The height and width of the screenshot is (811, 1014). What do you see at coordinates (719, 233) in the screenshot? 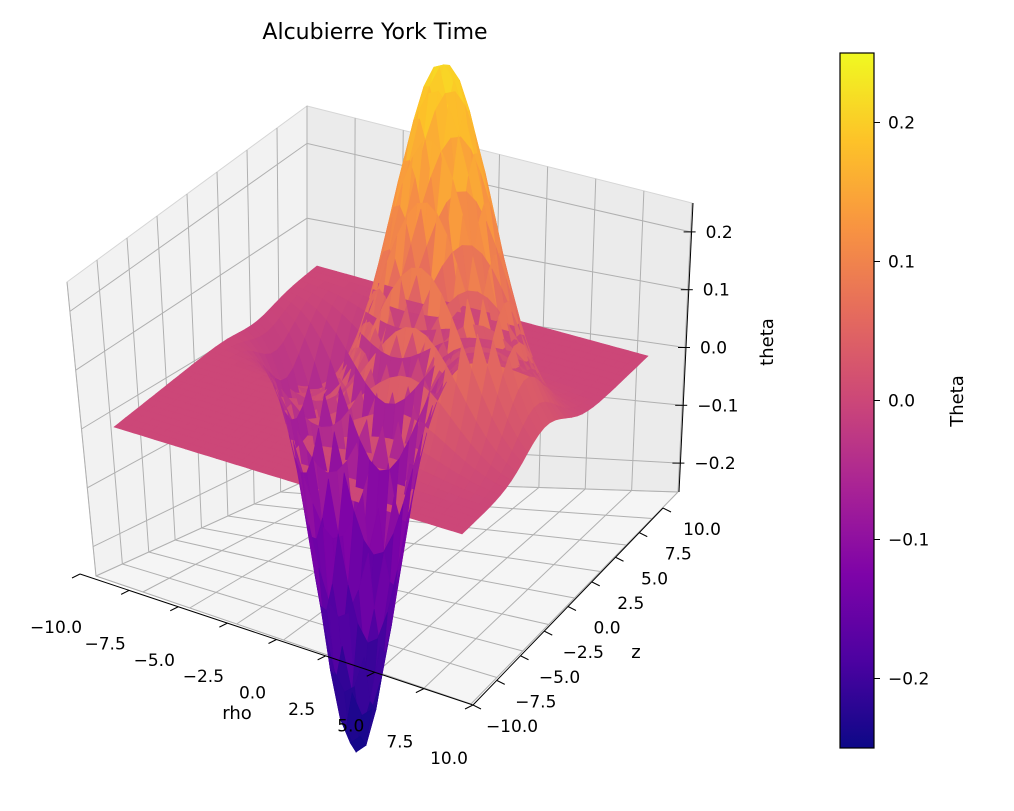
I see `z-tick-label: 0.2` at bounding box center [719, 233].